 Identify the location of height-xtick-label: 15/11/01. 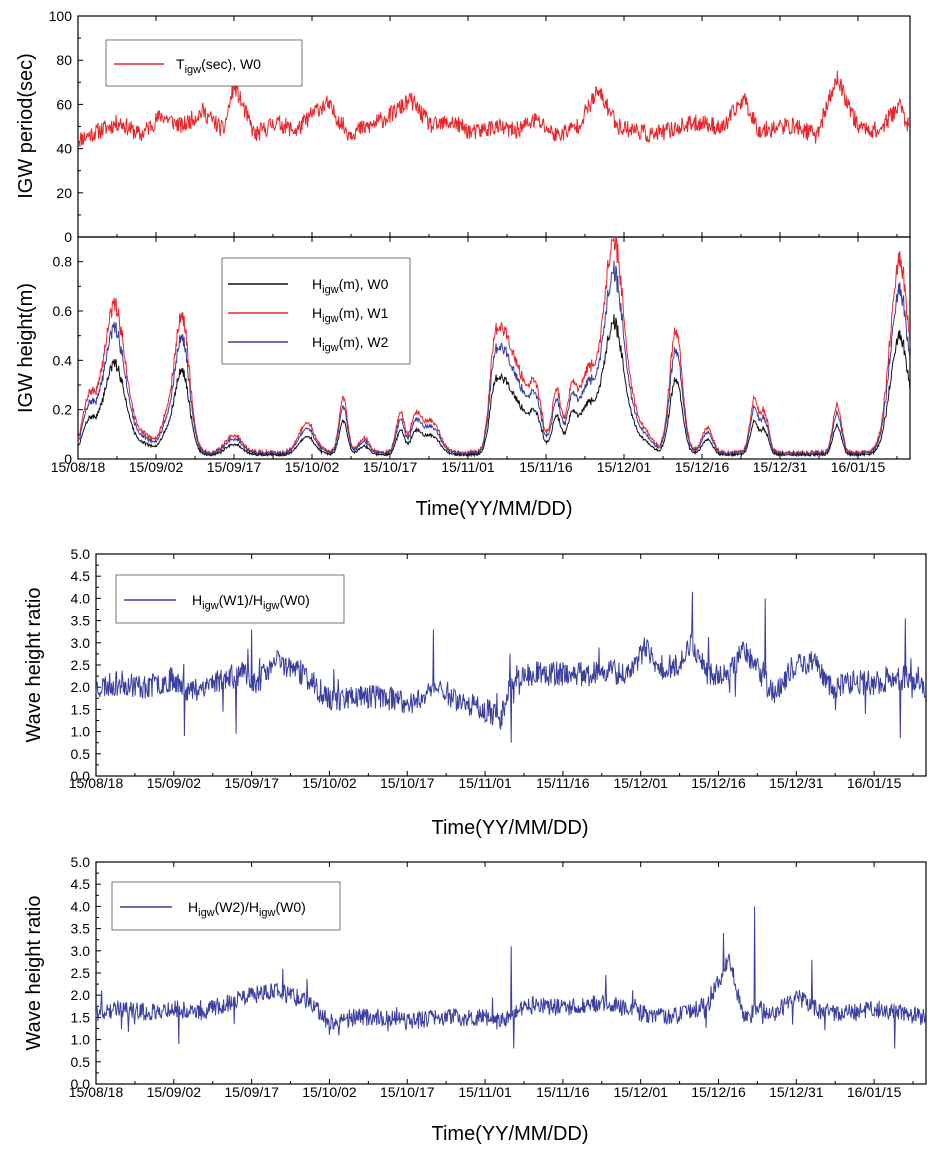
(468, 467).